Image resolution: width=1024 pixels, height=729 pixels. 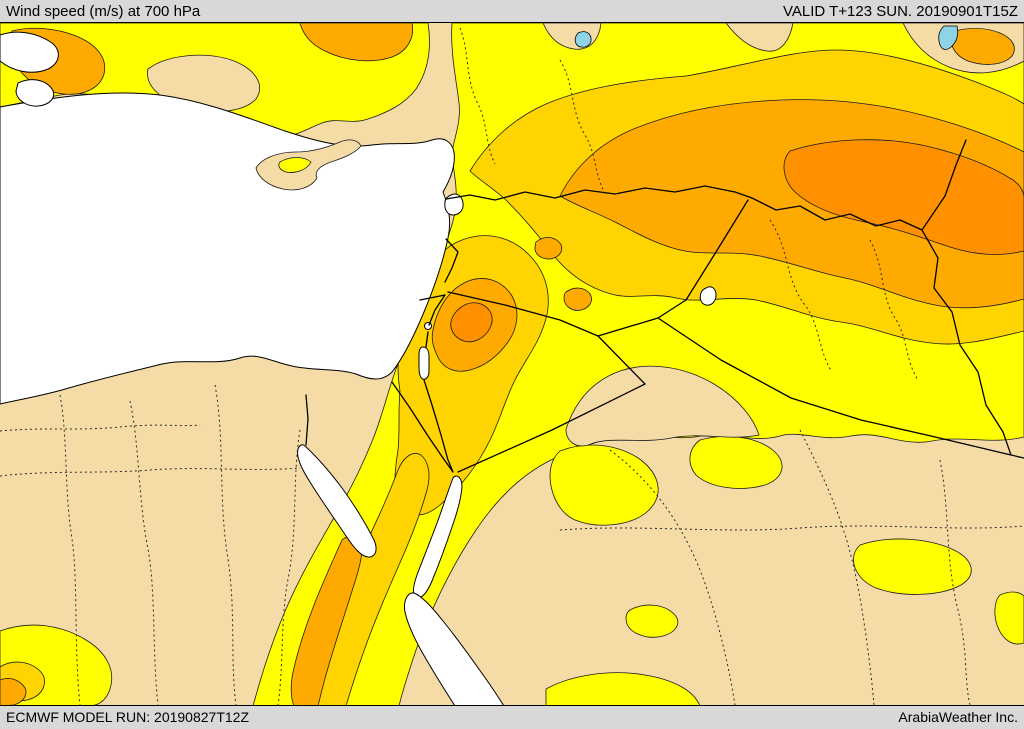 I want to click on dead-sea, so click(x=424, y=363).